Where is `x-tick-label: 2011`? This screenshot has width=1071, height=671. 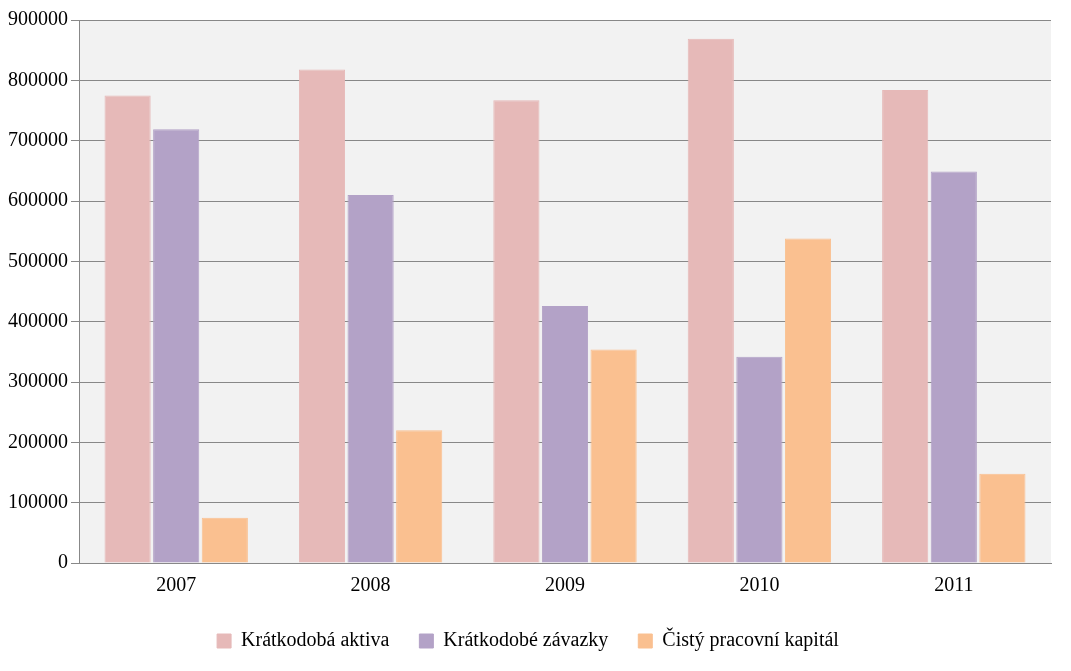
x-tick-label: 2011 is located at coordinates (954, 584).